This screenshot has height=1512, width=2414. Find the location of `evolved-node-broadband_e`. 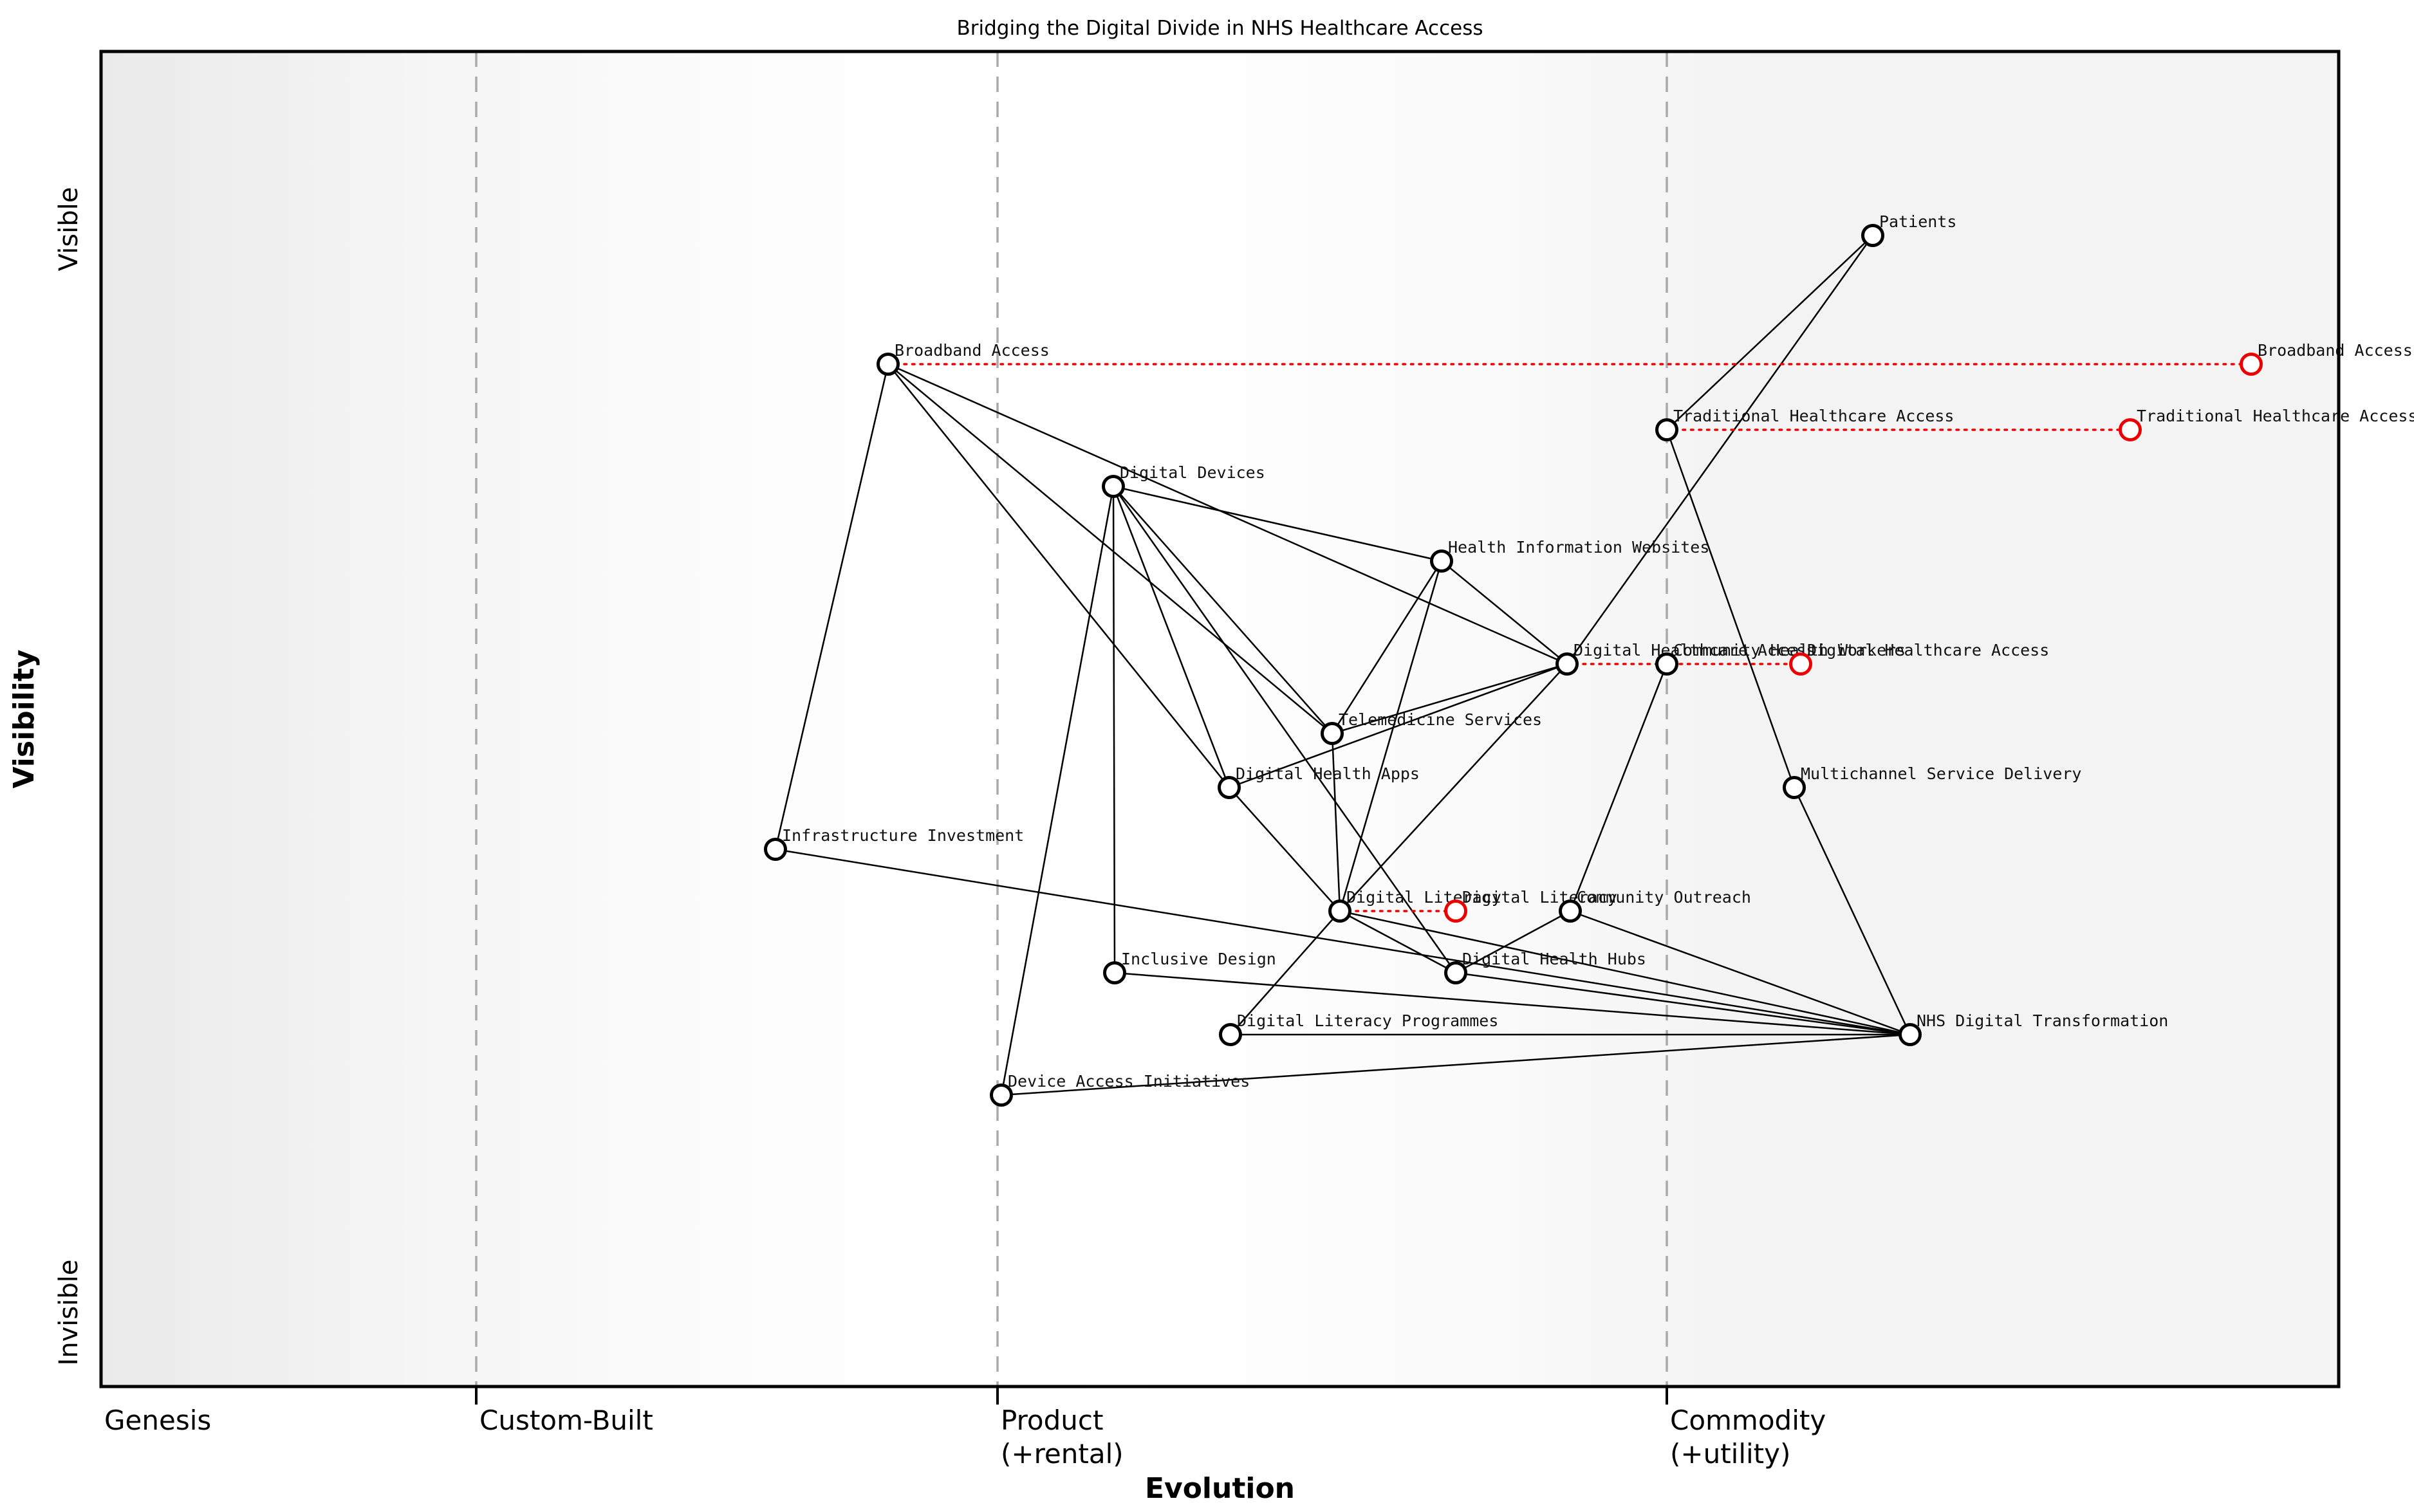

evolved-node-broadband_e is located at coordinates (2252, 364).